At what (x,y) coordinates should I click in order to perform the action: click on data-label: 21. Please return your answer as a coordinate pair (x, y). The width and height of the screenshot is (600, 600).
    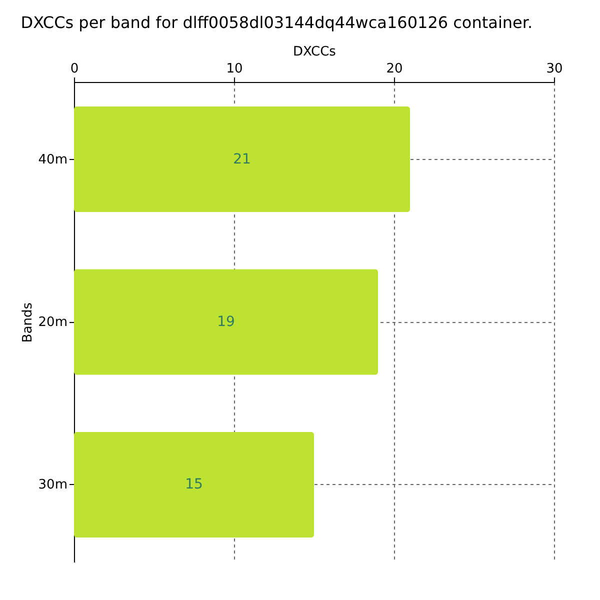
    Looking at the image, I should click on (242, 159).